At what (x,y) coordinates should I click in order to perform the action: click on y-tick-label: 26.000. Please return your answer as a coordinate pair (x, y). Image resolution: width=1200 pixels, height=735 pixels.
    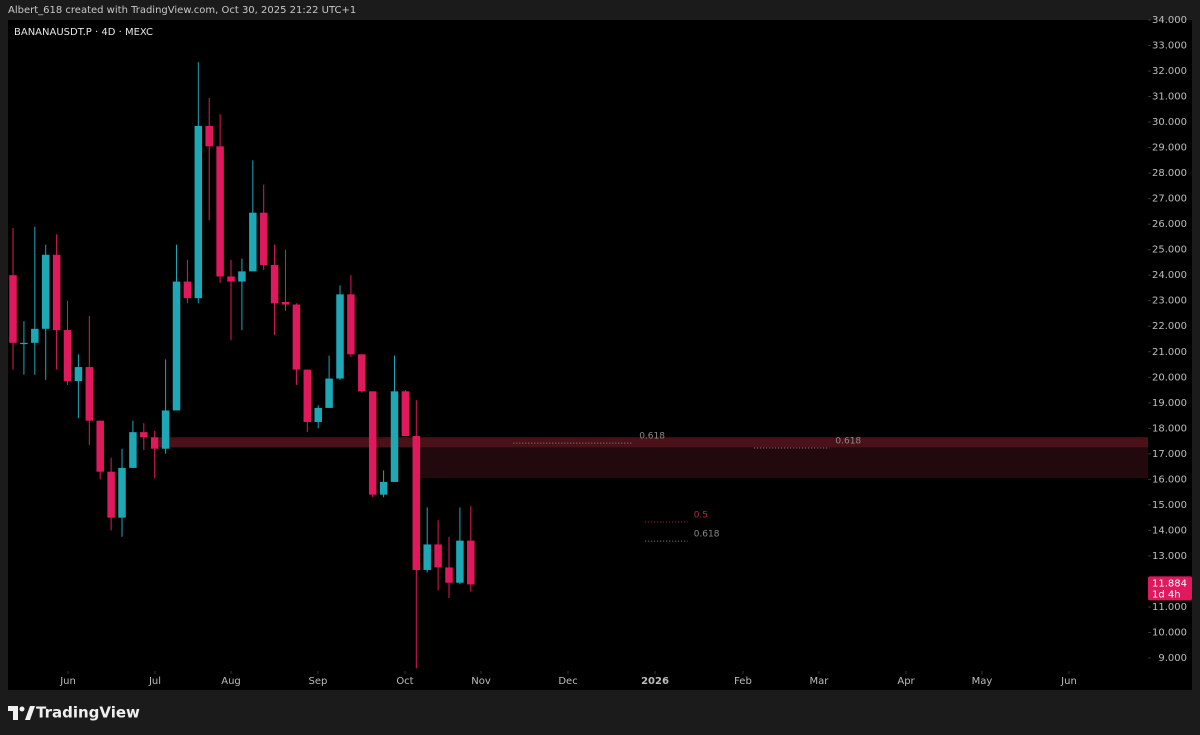
    Looking at the image, I should click on (1169, 224).